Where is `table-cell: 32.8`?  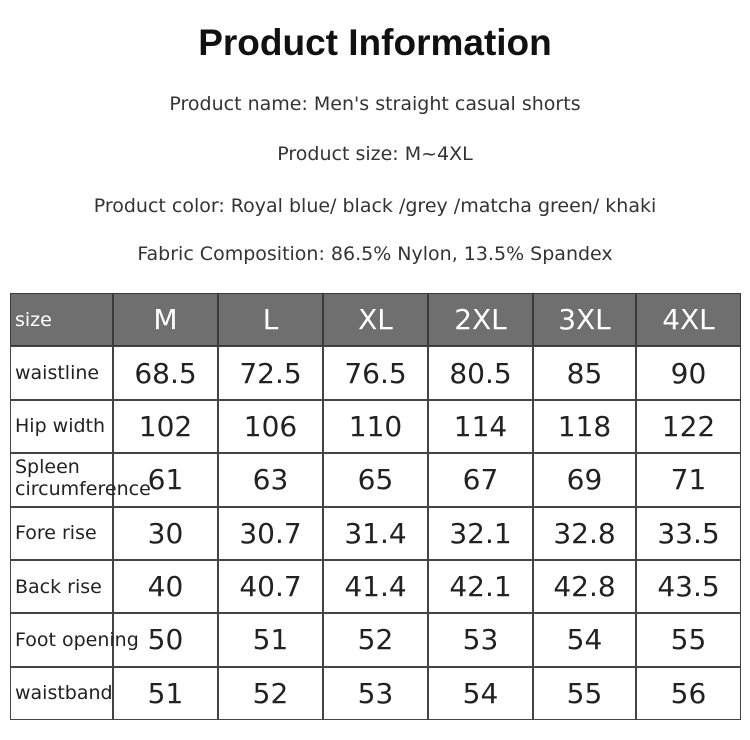
table-cell: 32.8 is located at coordinates (584, 533).